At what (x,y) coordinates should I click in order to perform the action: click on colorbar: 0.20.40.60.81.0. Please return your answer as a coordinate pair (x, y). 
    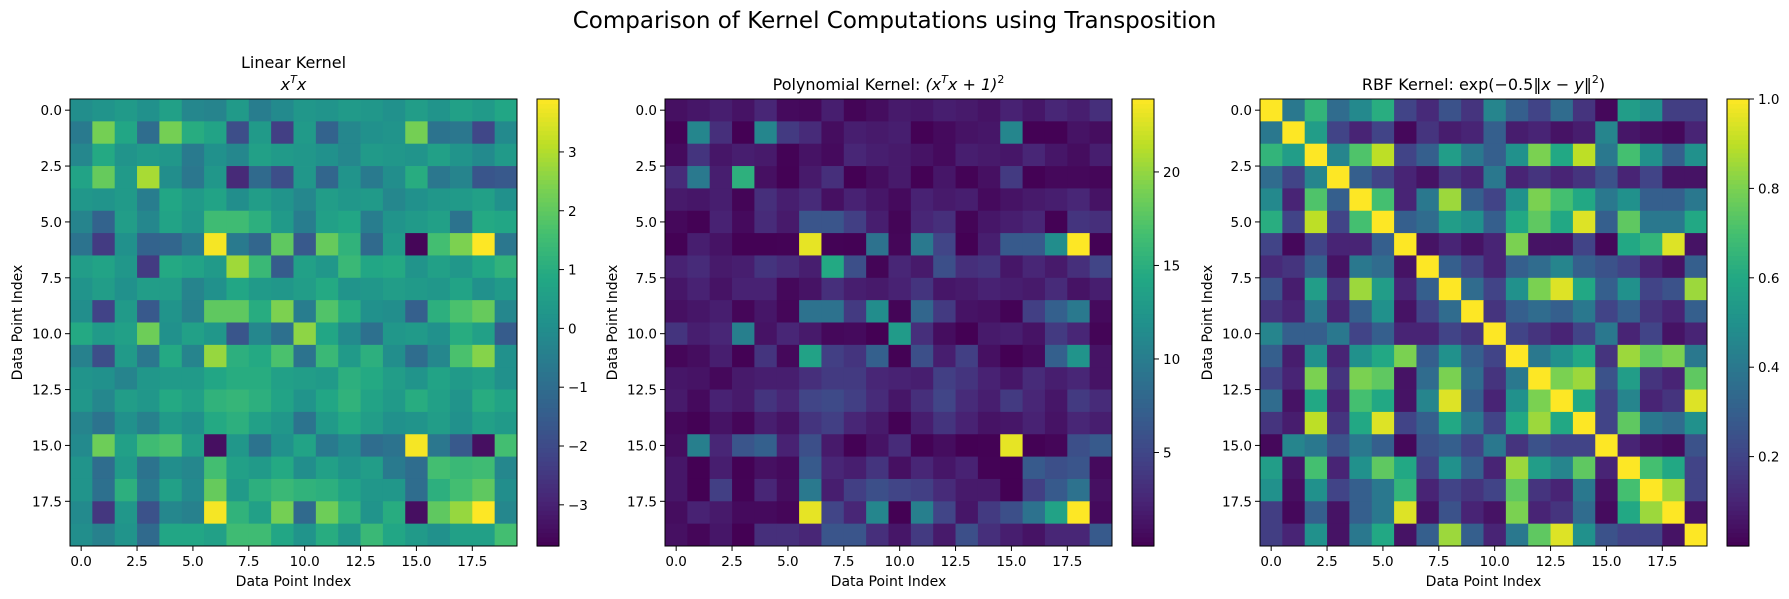
    Looking at the image, I should click on (1752, 319).